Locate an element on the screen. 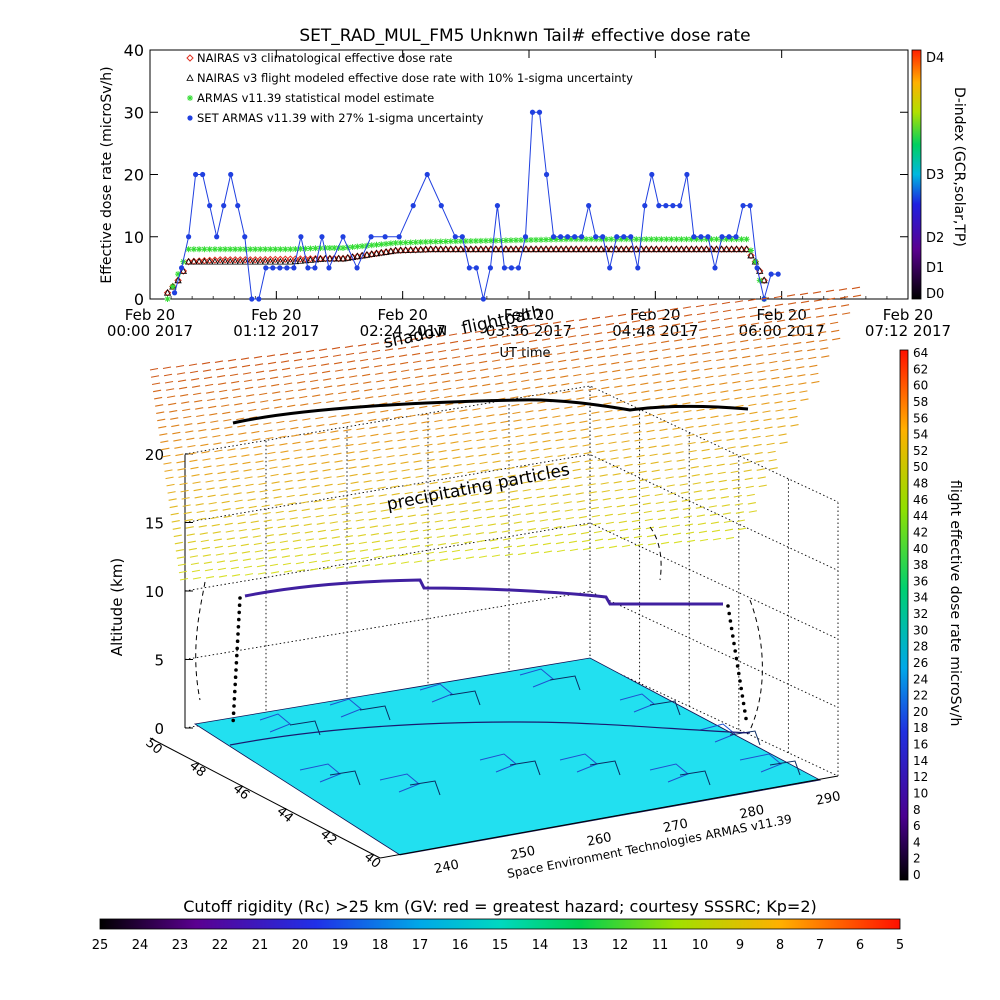 The width and height of the screenshot is (1000, 1000). dose-sheet-row is located at coordinates (502, 352).